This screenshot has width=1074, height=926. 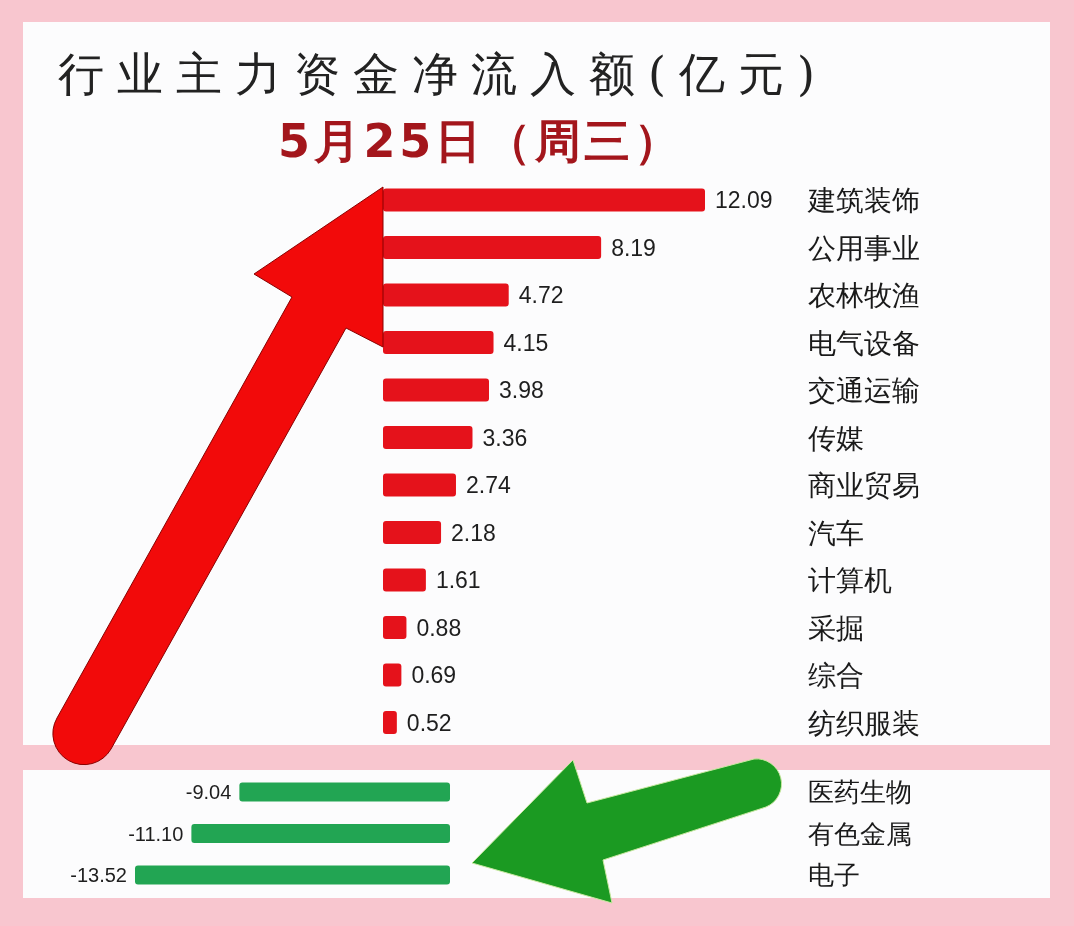 What do you see at coordinates (541, 295) in the screenshot?
I see `data-label: 4.72` at bounding box center [541, 295].